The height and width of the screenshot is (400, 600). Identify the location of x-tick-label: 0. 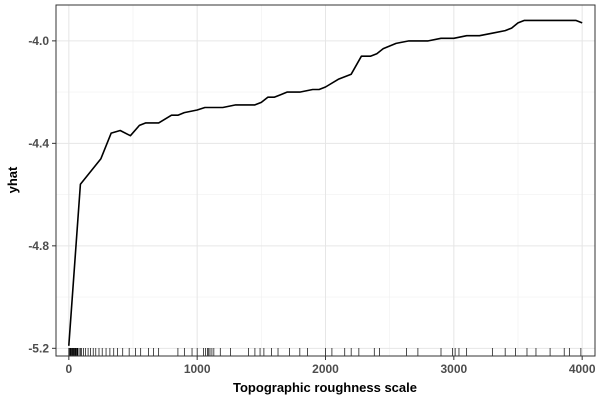
(68, 369).